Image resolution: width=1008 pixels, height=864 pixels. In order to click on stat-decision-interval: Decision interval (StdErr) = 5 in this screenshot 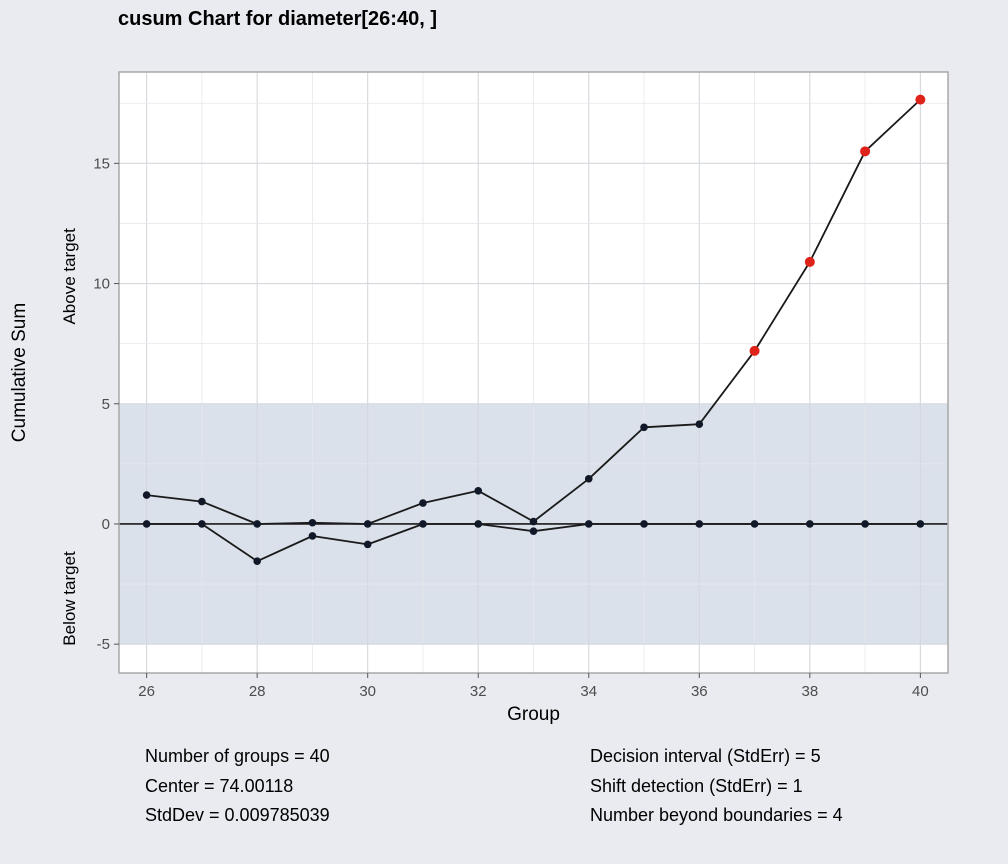, I will do `click(705, 756)`.